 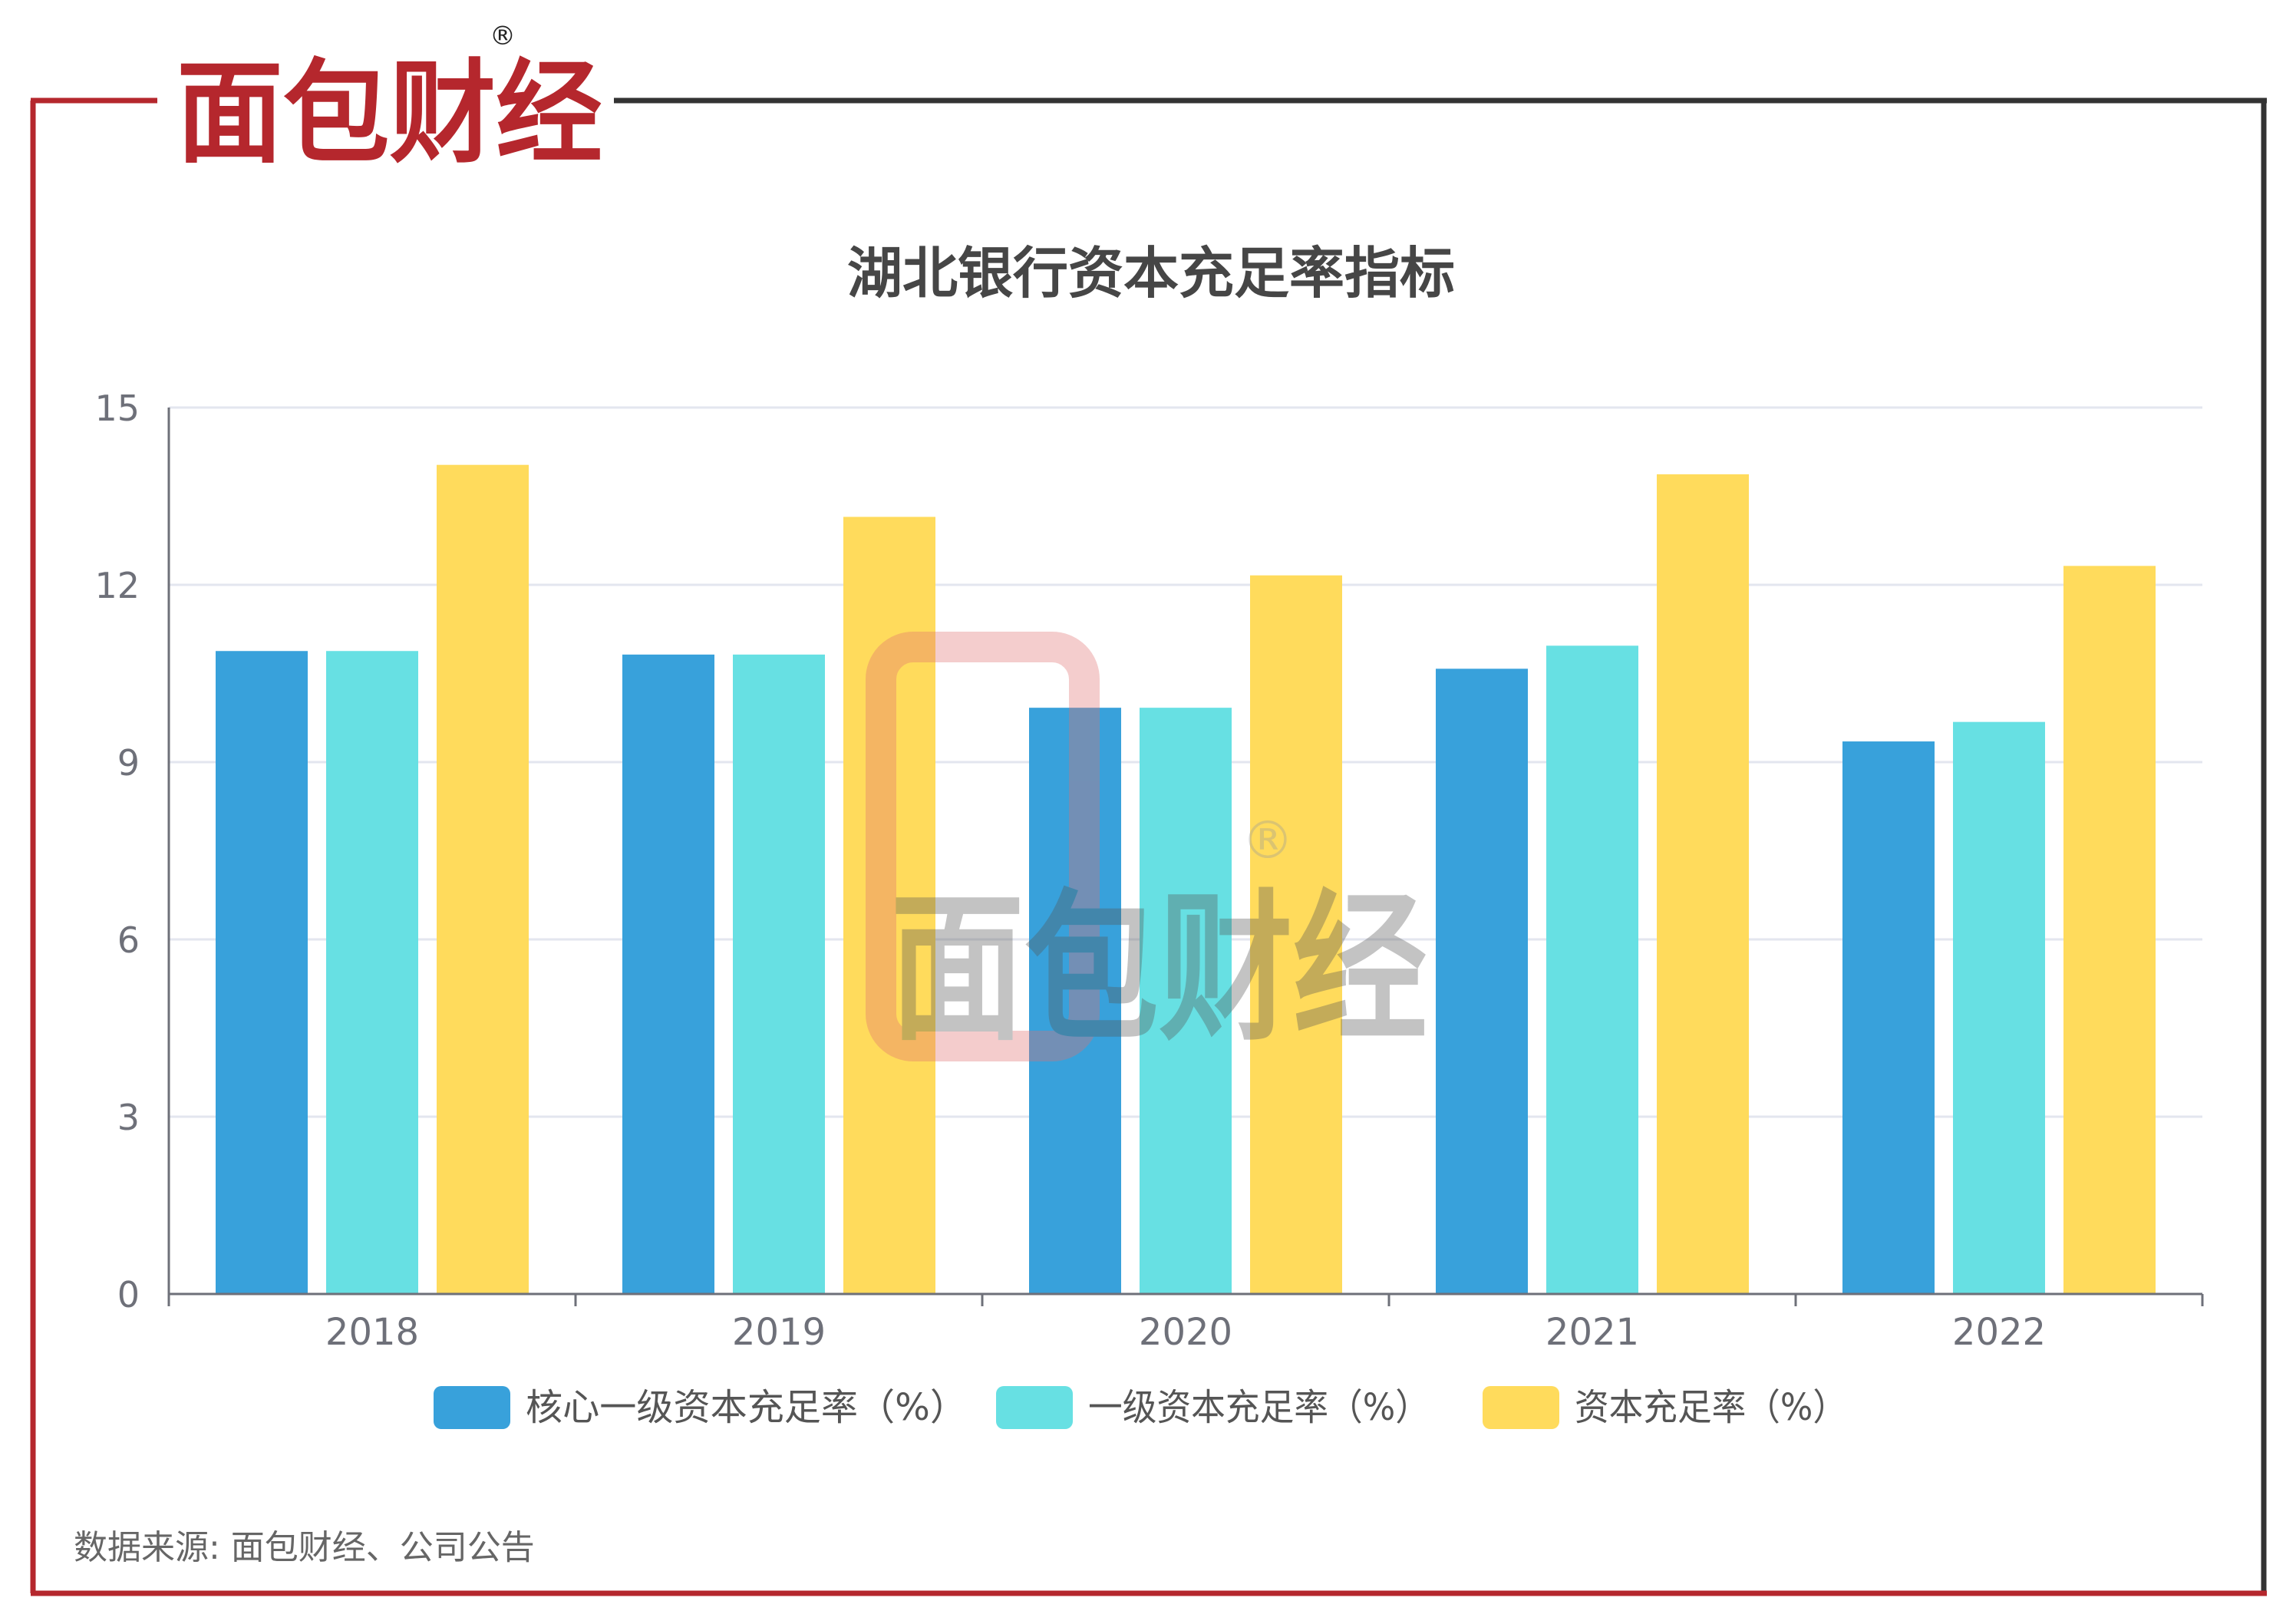 What do you see at coordinates (304, 1547) in the screenshot?
I see `source-footer: 数据来源: 面包财经、公司公告` at bounding box center [304, 1547].